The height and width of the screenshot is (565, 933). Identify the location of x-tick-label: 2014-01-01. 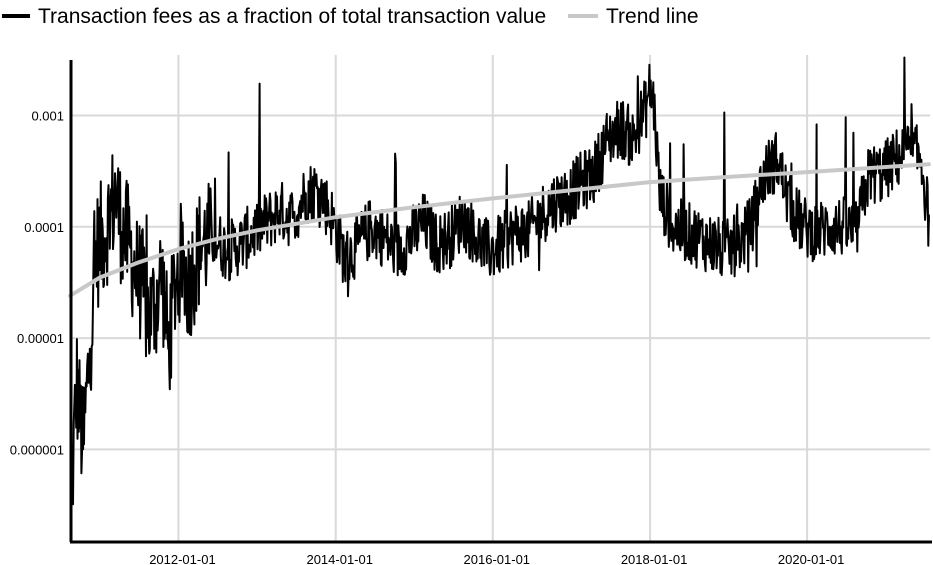
(339, 558).